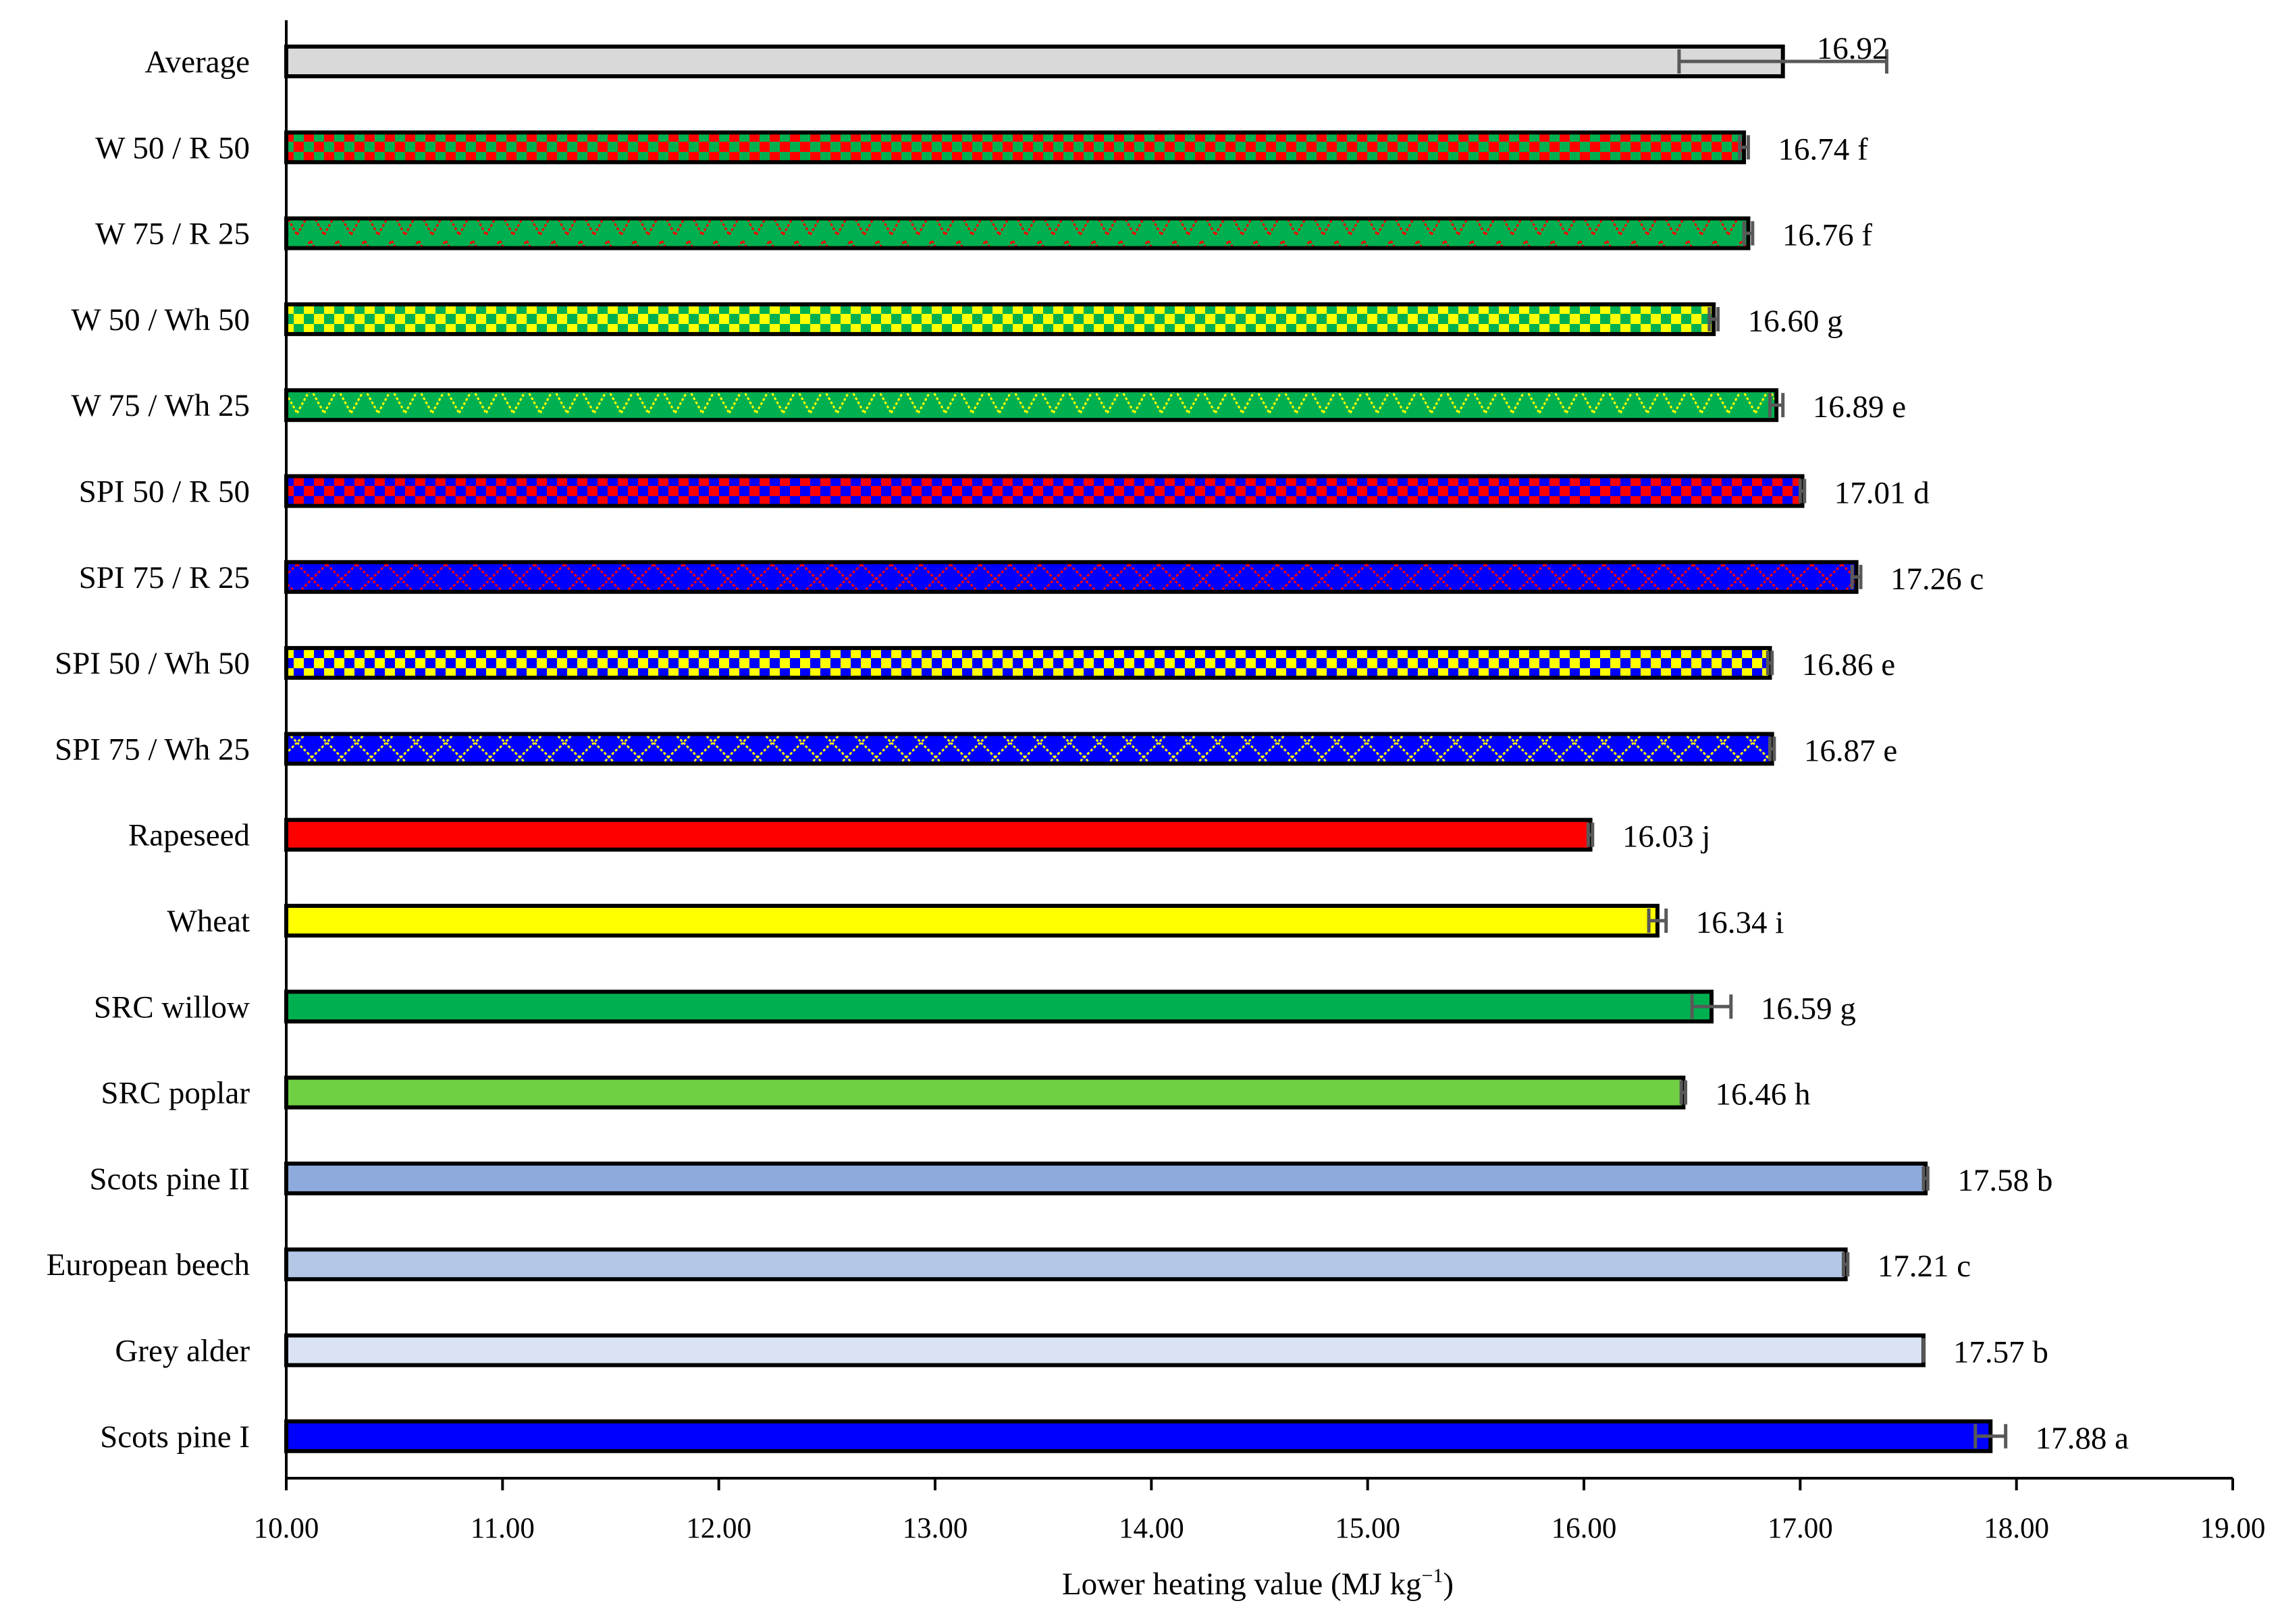 The height and width of the screenshot is (1624, 2280). I want to click on x-tick-label: 18.00, so click(2016, 1528).